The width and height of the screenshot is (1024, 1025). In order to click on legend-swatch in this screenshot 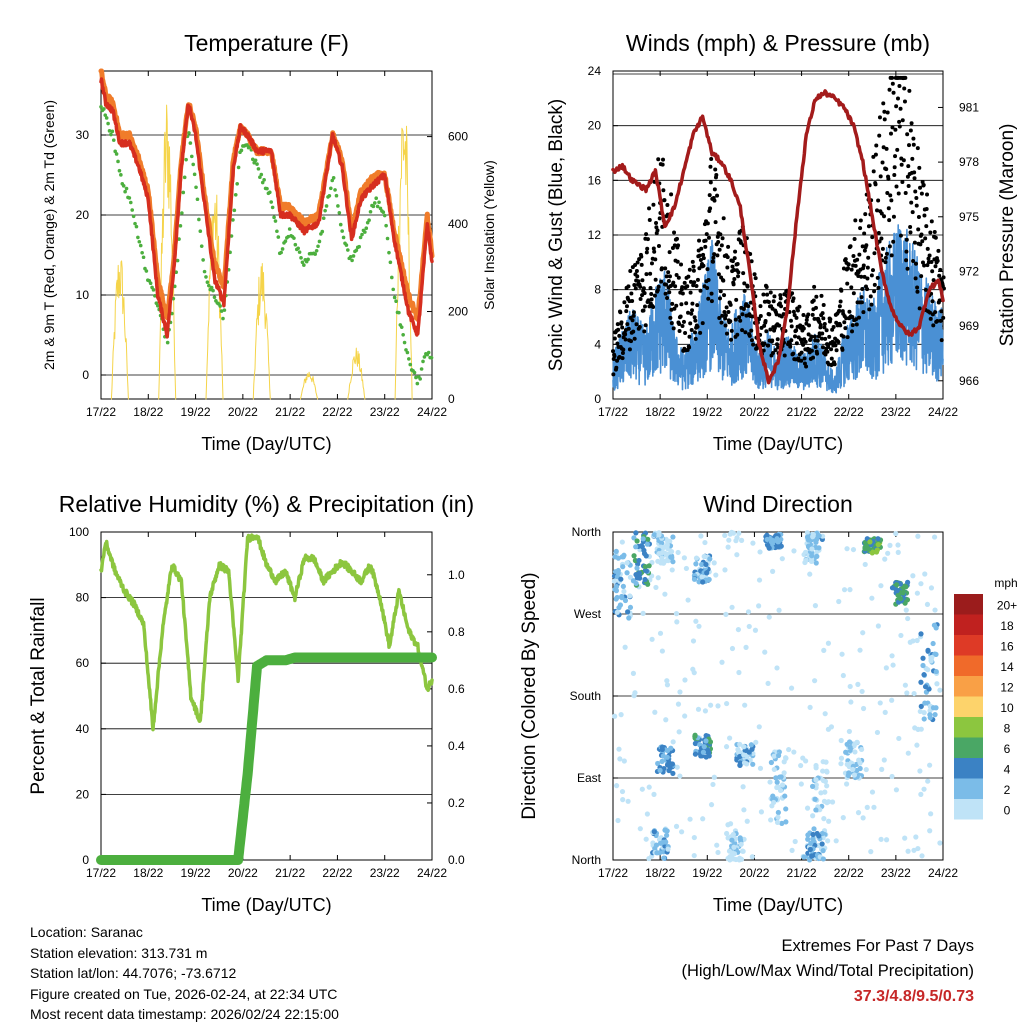, I will do `click(968, 747)`.